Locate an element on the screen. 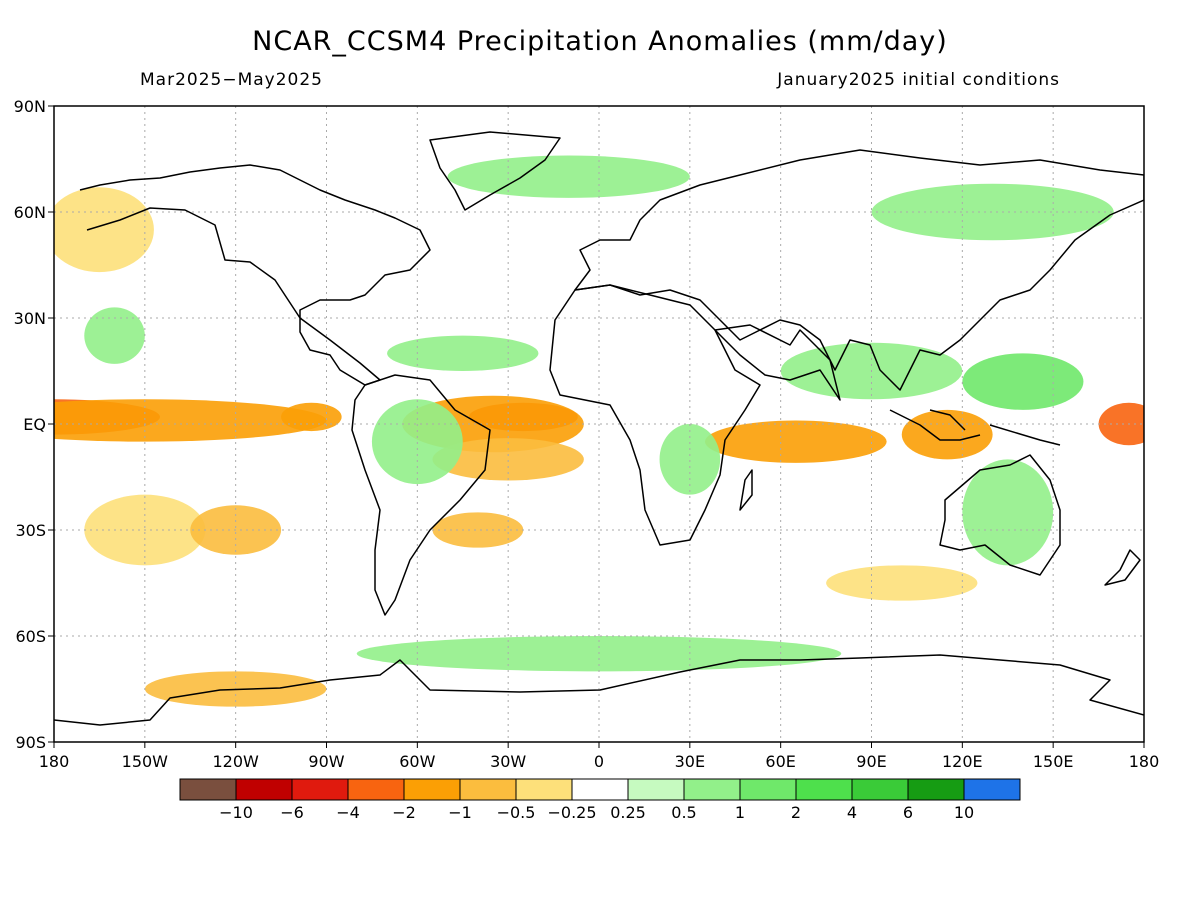  colorbar-label: −4 is located at coordinates (348, 812).